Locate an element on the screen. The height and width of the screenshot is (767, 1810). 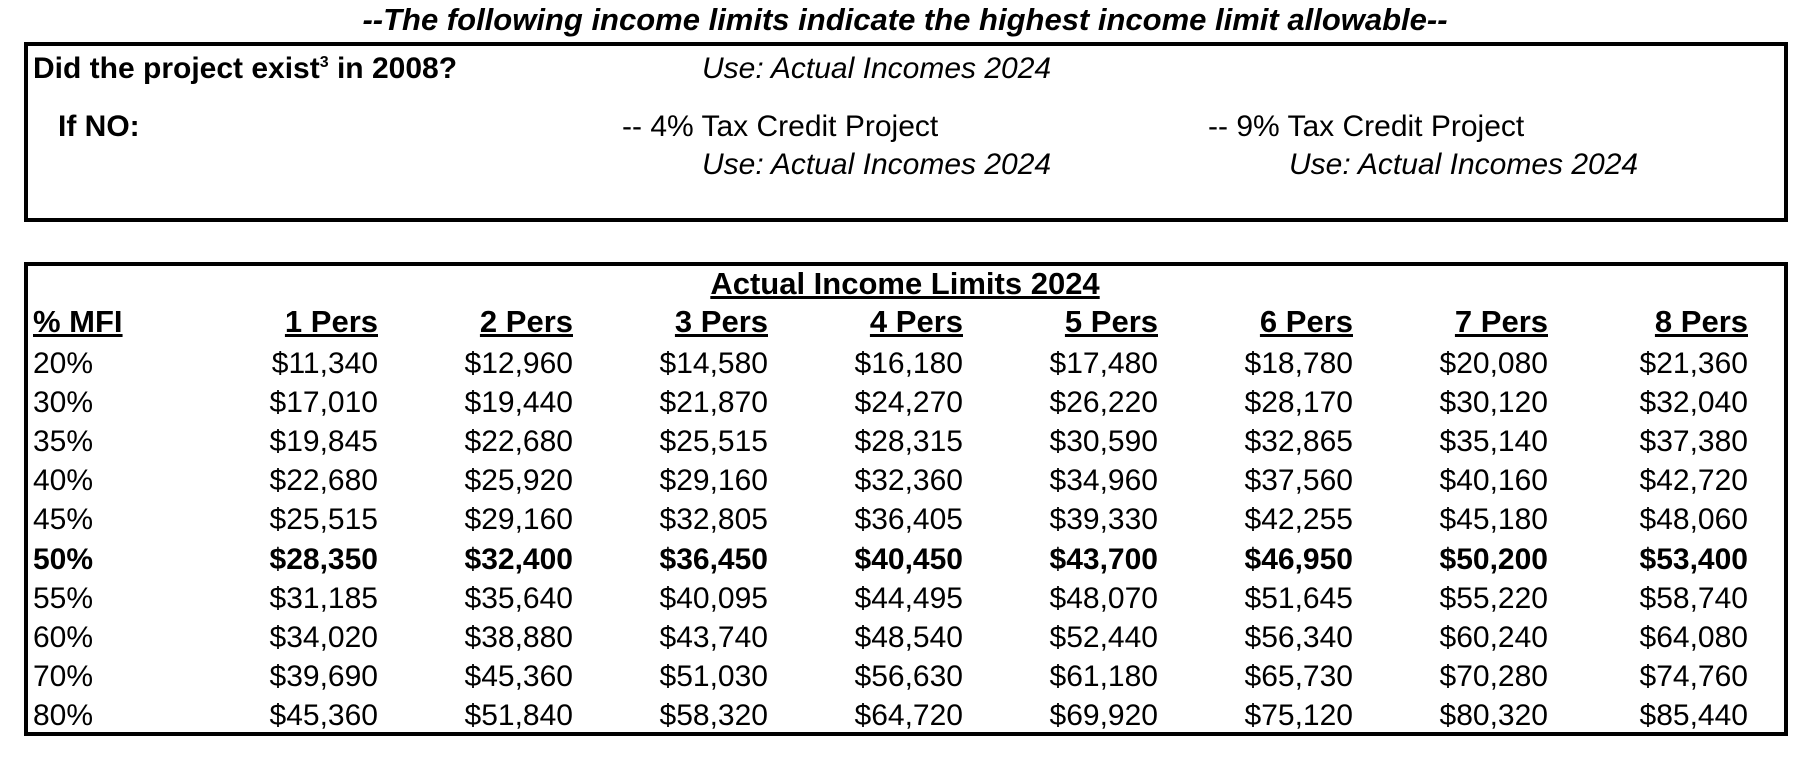
mfi-percent-cell: 45% is located at coordinates (63, 520).